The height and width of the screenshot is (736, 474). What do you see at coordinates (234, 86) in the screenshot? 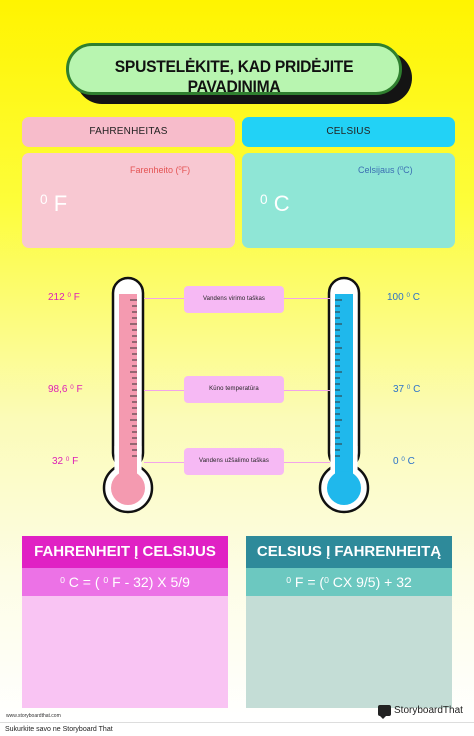
I see `title-line-2: PAVADINIMĄ` at bounding box center [234, 86].